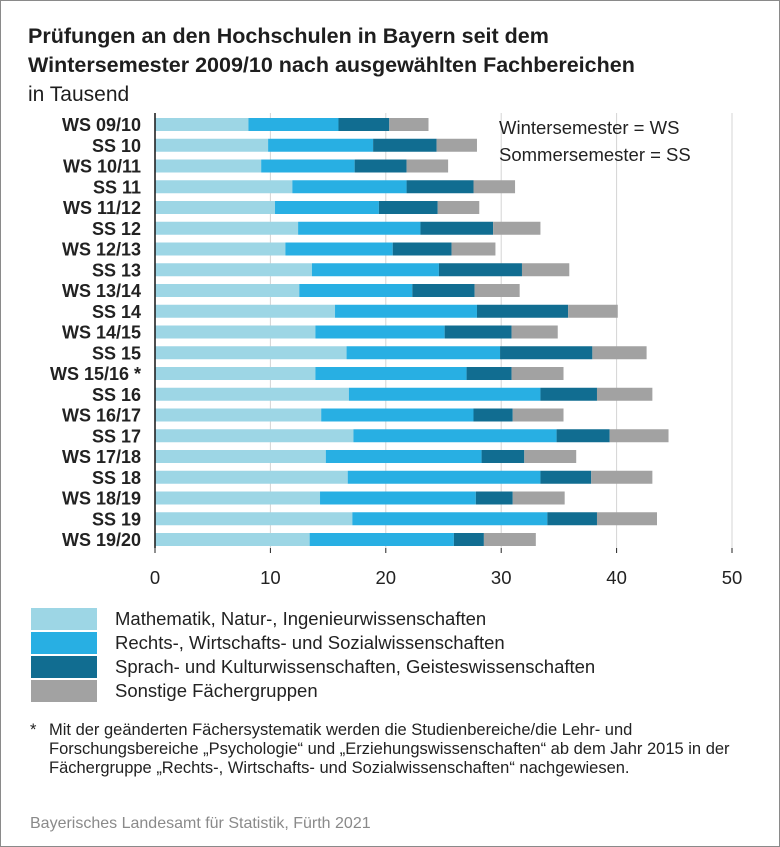 This screenshot has height=847, width=780. I want to click on category-label-14: WS 16/17, so click(101, 416).